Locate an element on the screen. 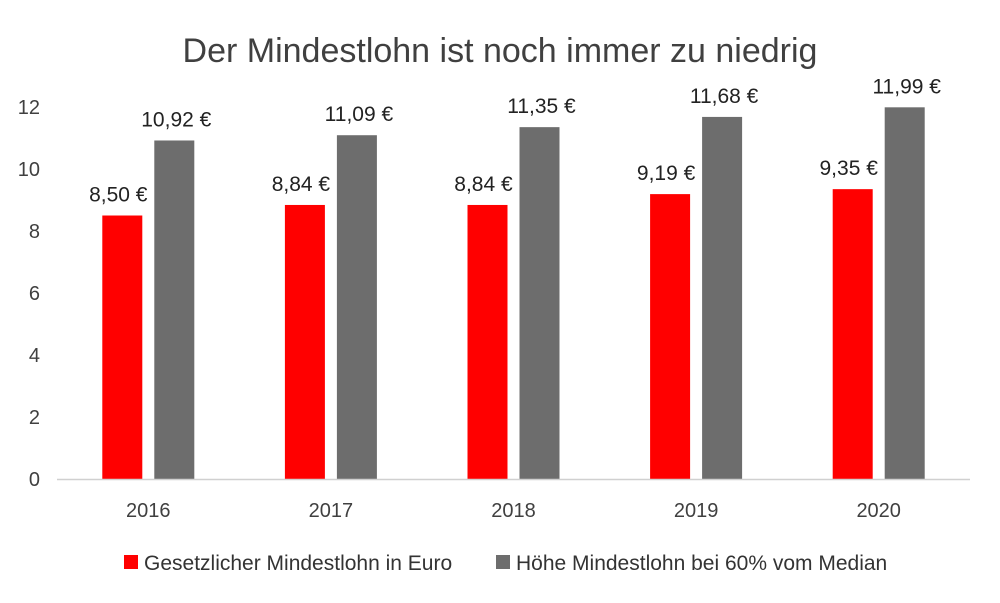 The height and width of the screenshot is (603, 1000). bar-median-2016 is located at coordinates (174, 310).